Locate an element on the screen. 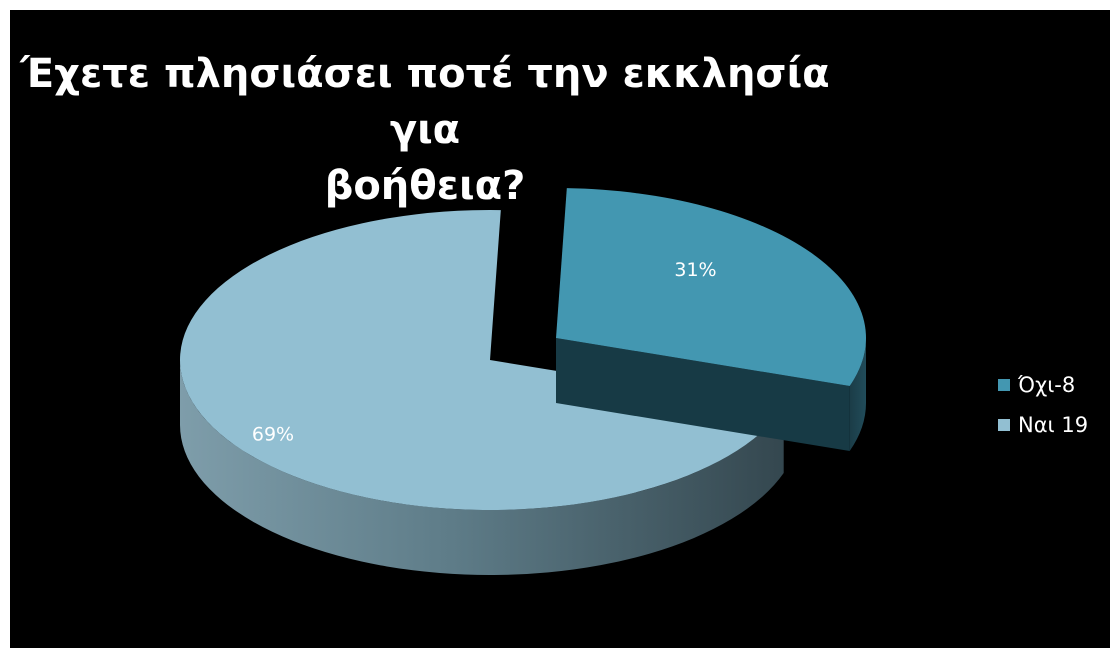  pie-slice-cut-oxi is located at coordinates (703, 395).